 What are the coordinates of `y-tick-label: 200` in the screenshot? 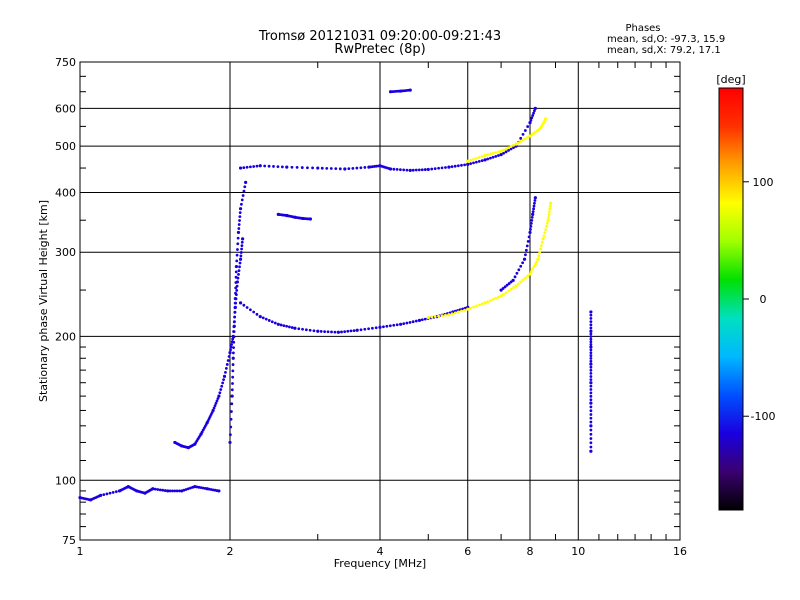 It's located at (65, 336).